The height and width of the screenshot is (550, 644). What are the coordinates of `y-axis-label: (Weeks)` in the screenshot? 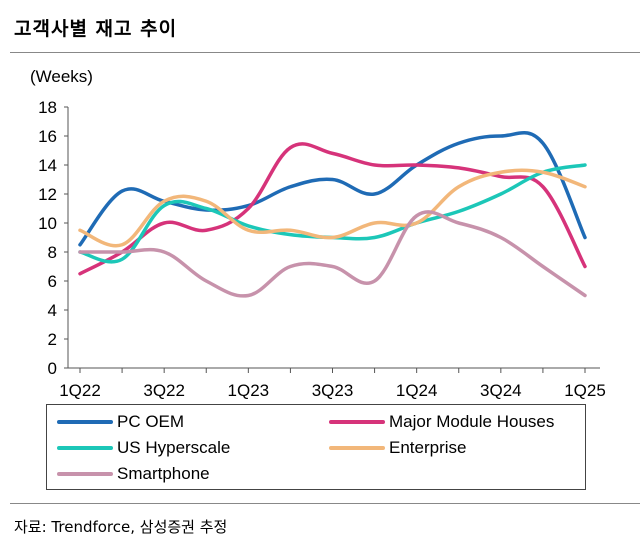 It's located at (61, 76).